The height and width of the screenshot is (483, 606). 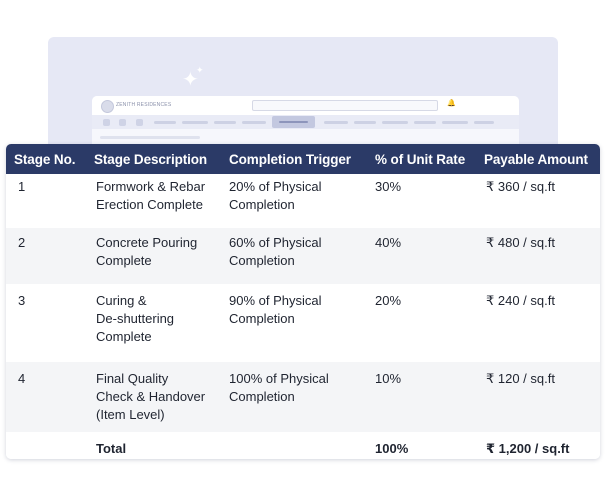 What do you see at coordinates (538, 445) in the screenshot?
I see `total-amount: ₹ 1,200 / sq.ft` at bounding box center [538, 445].